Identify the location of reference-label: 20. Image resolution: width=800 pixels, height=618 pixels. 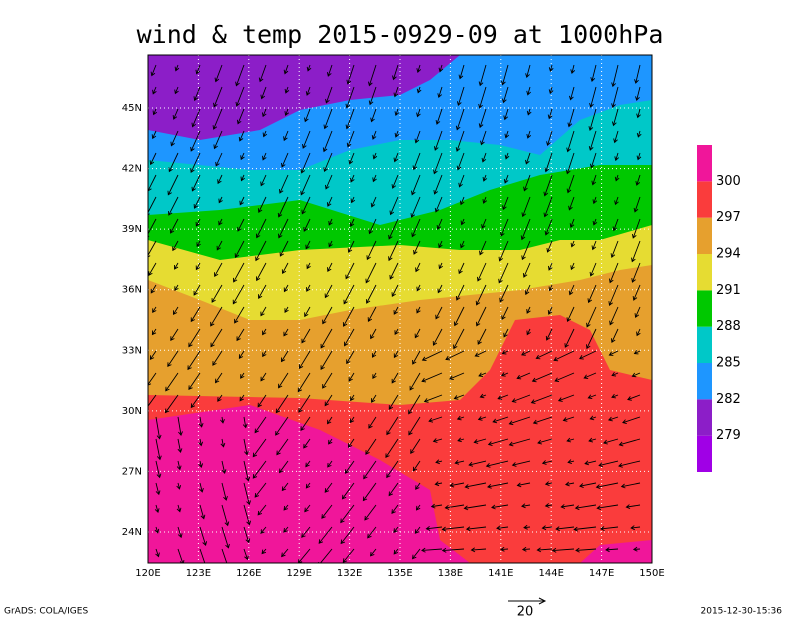
(525, 611).